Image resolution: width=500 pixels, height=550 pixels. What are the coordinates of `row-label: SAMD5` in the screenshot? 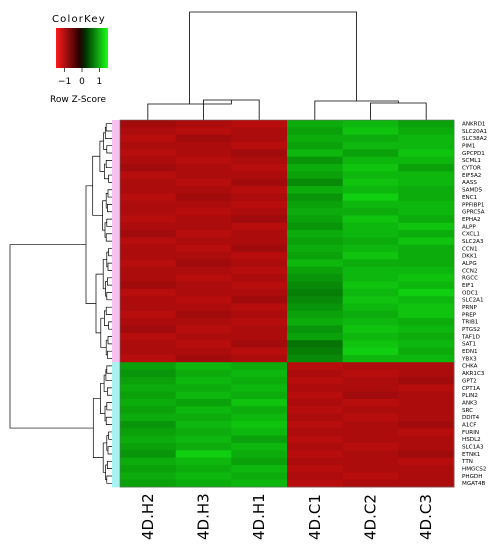 It's located at (472, 191).